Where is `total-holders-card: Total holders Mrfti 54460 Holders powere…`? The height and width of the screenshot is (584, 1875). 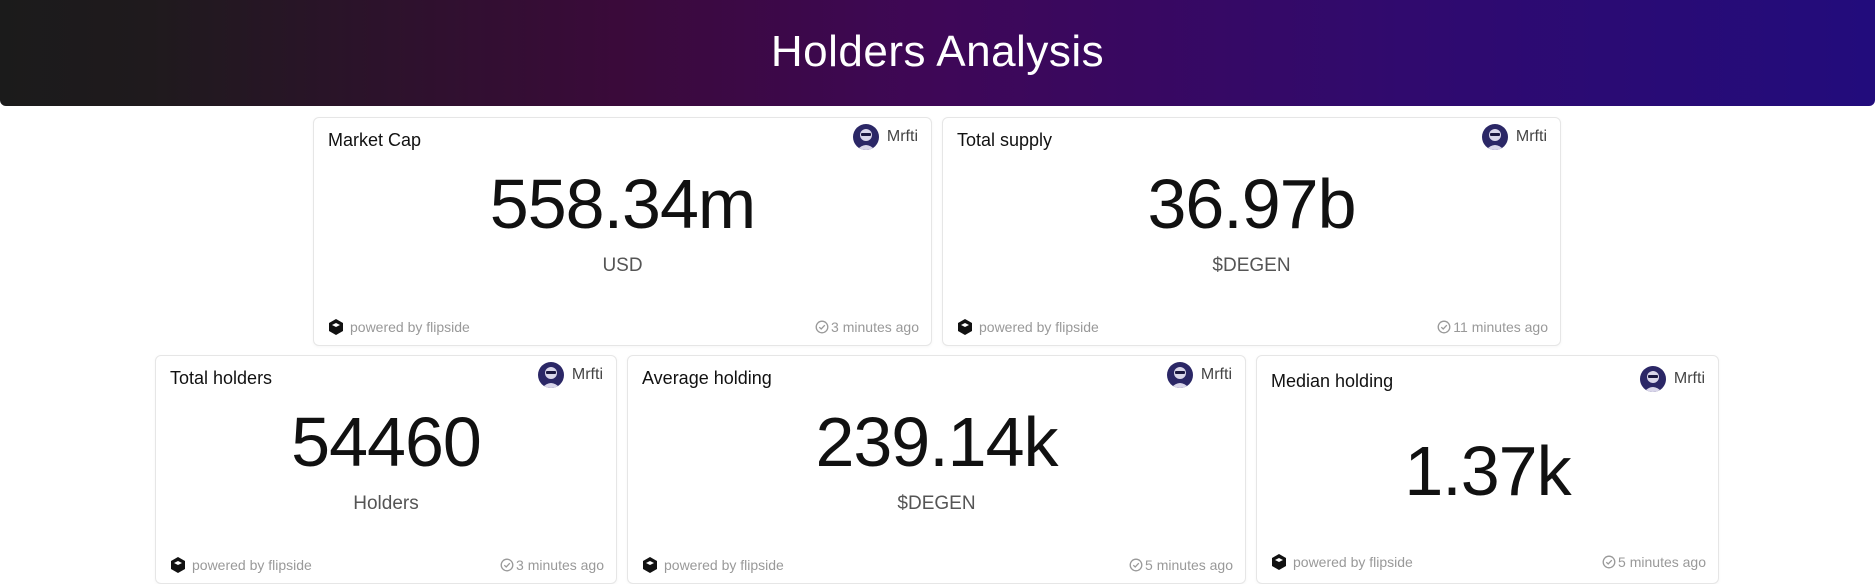 total-holders-card: Total holders Mrfti 54460 Holders powere… is located at coordinates (386, 469).